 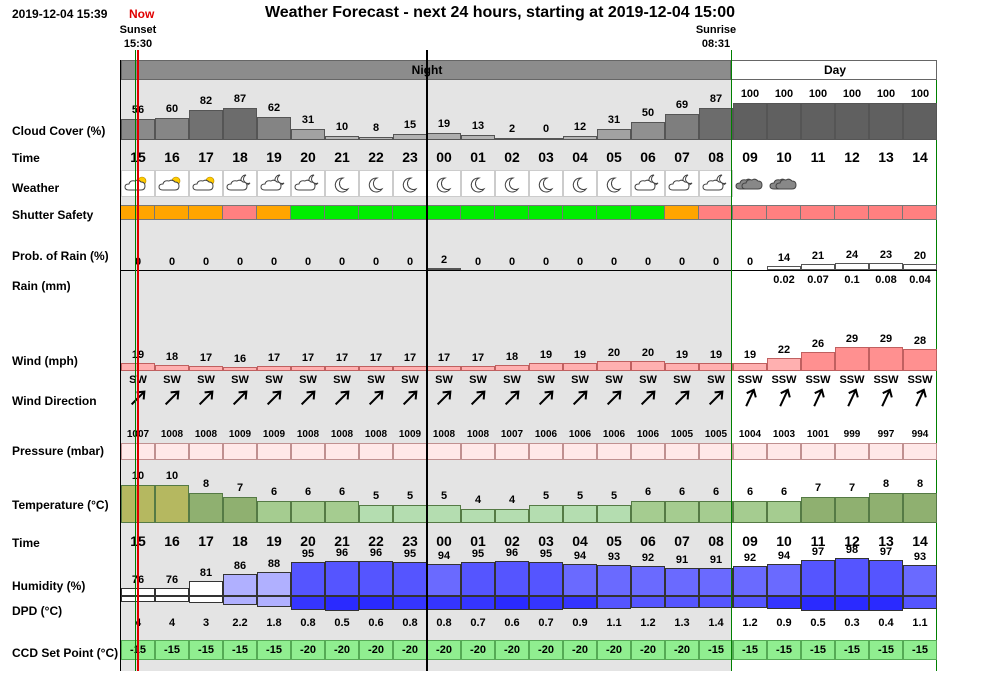 I want to click on humidity-value: 88, so click(x=274, y=563).